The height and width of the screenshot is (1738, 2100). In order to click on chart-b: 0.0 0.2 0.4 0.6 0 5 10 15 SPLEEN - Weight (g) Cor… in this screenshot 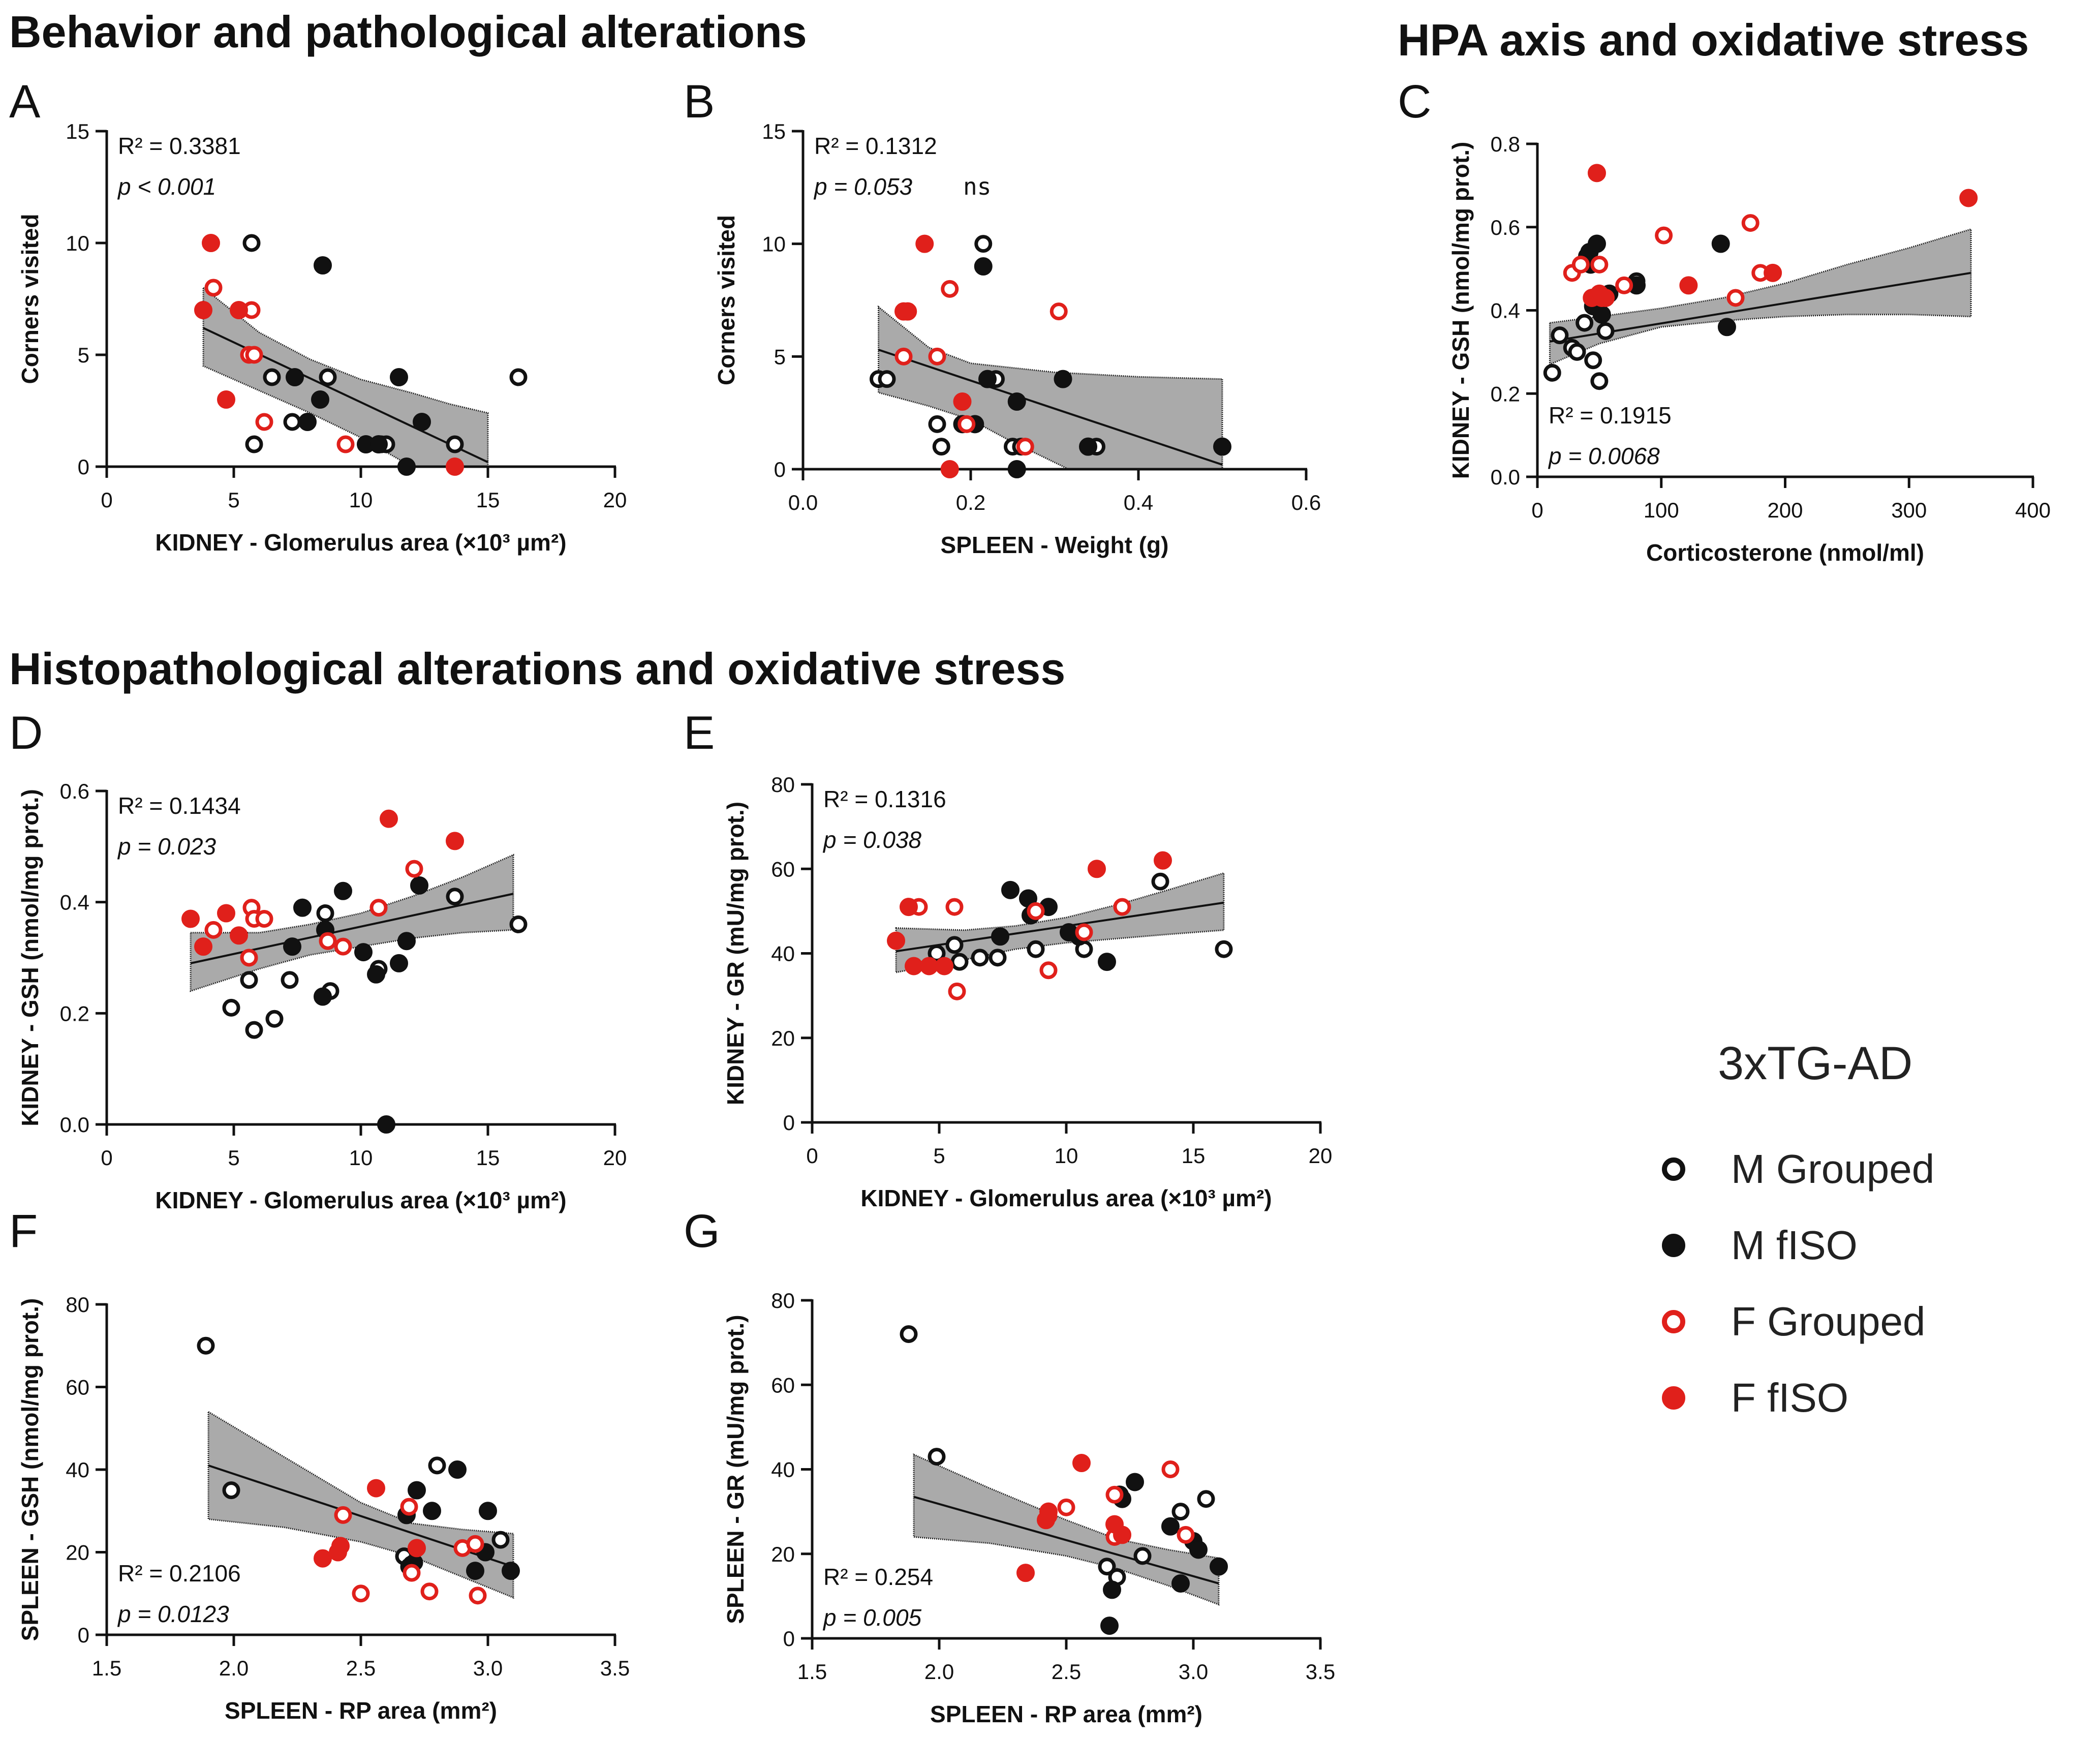, I will do `click(1017, 339)`.